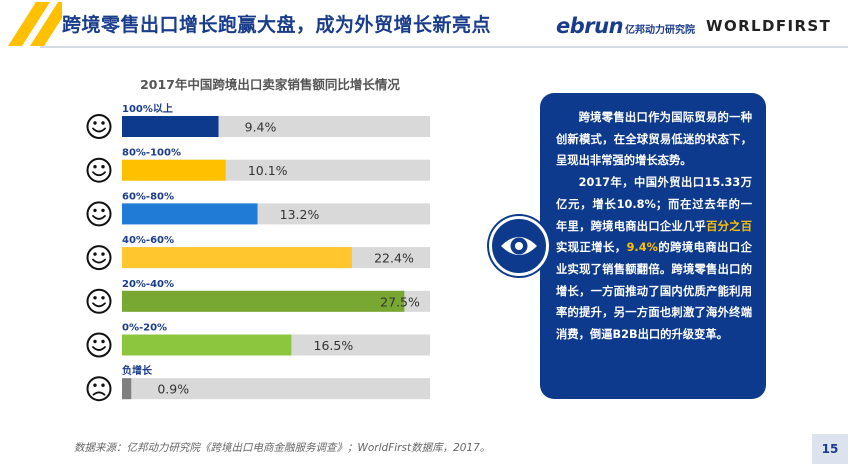  What do you see at coordinates (394, 258) in the screenshot?
I see `bar-value-label: 22.4%` at bounding box center [394, 258].